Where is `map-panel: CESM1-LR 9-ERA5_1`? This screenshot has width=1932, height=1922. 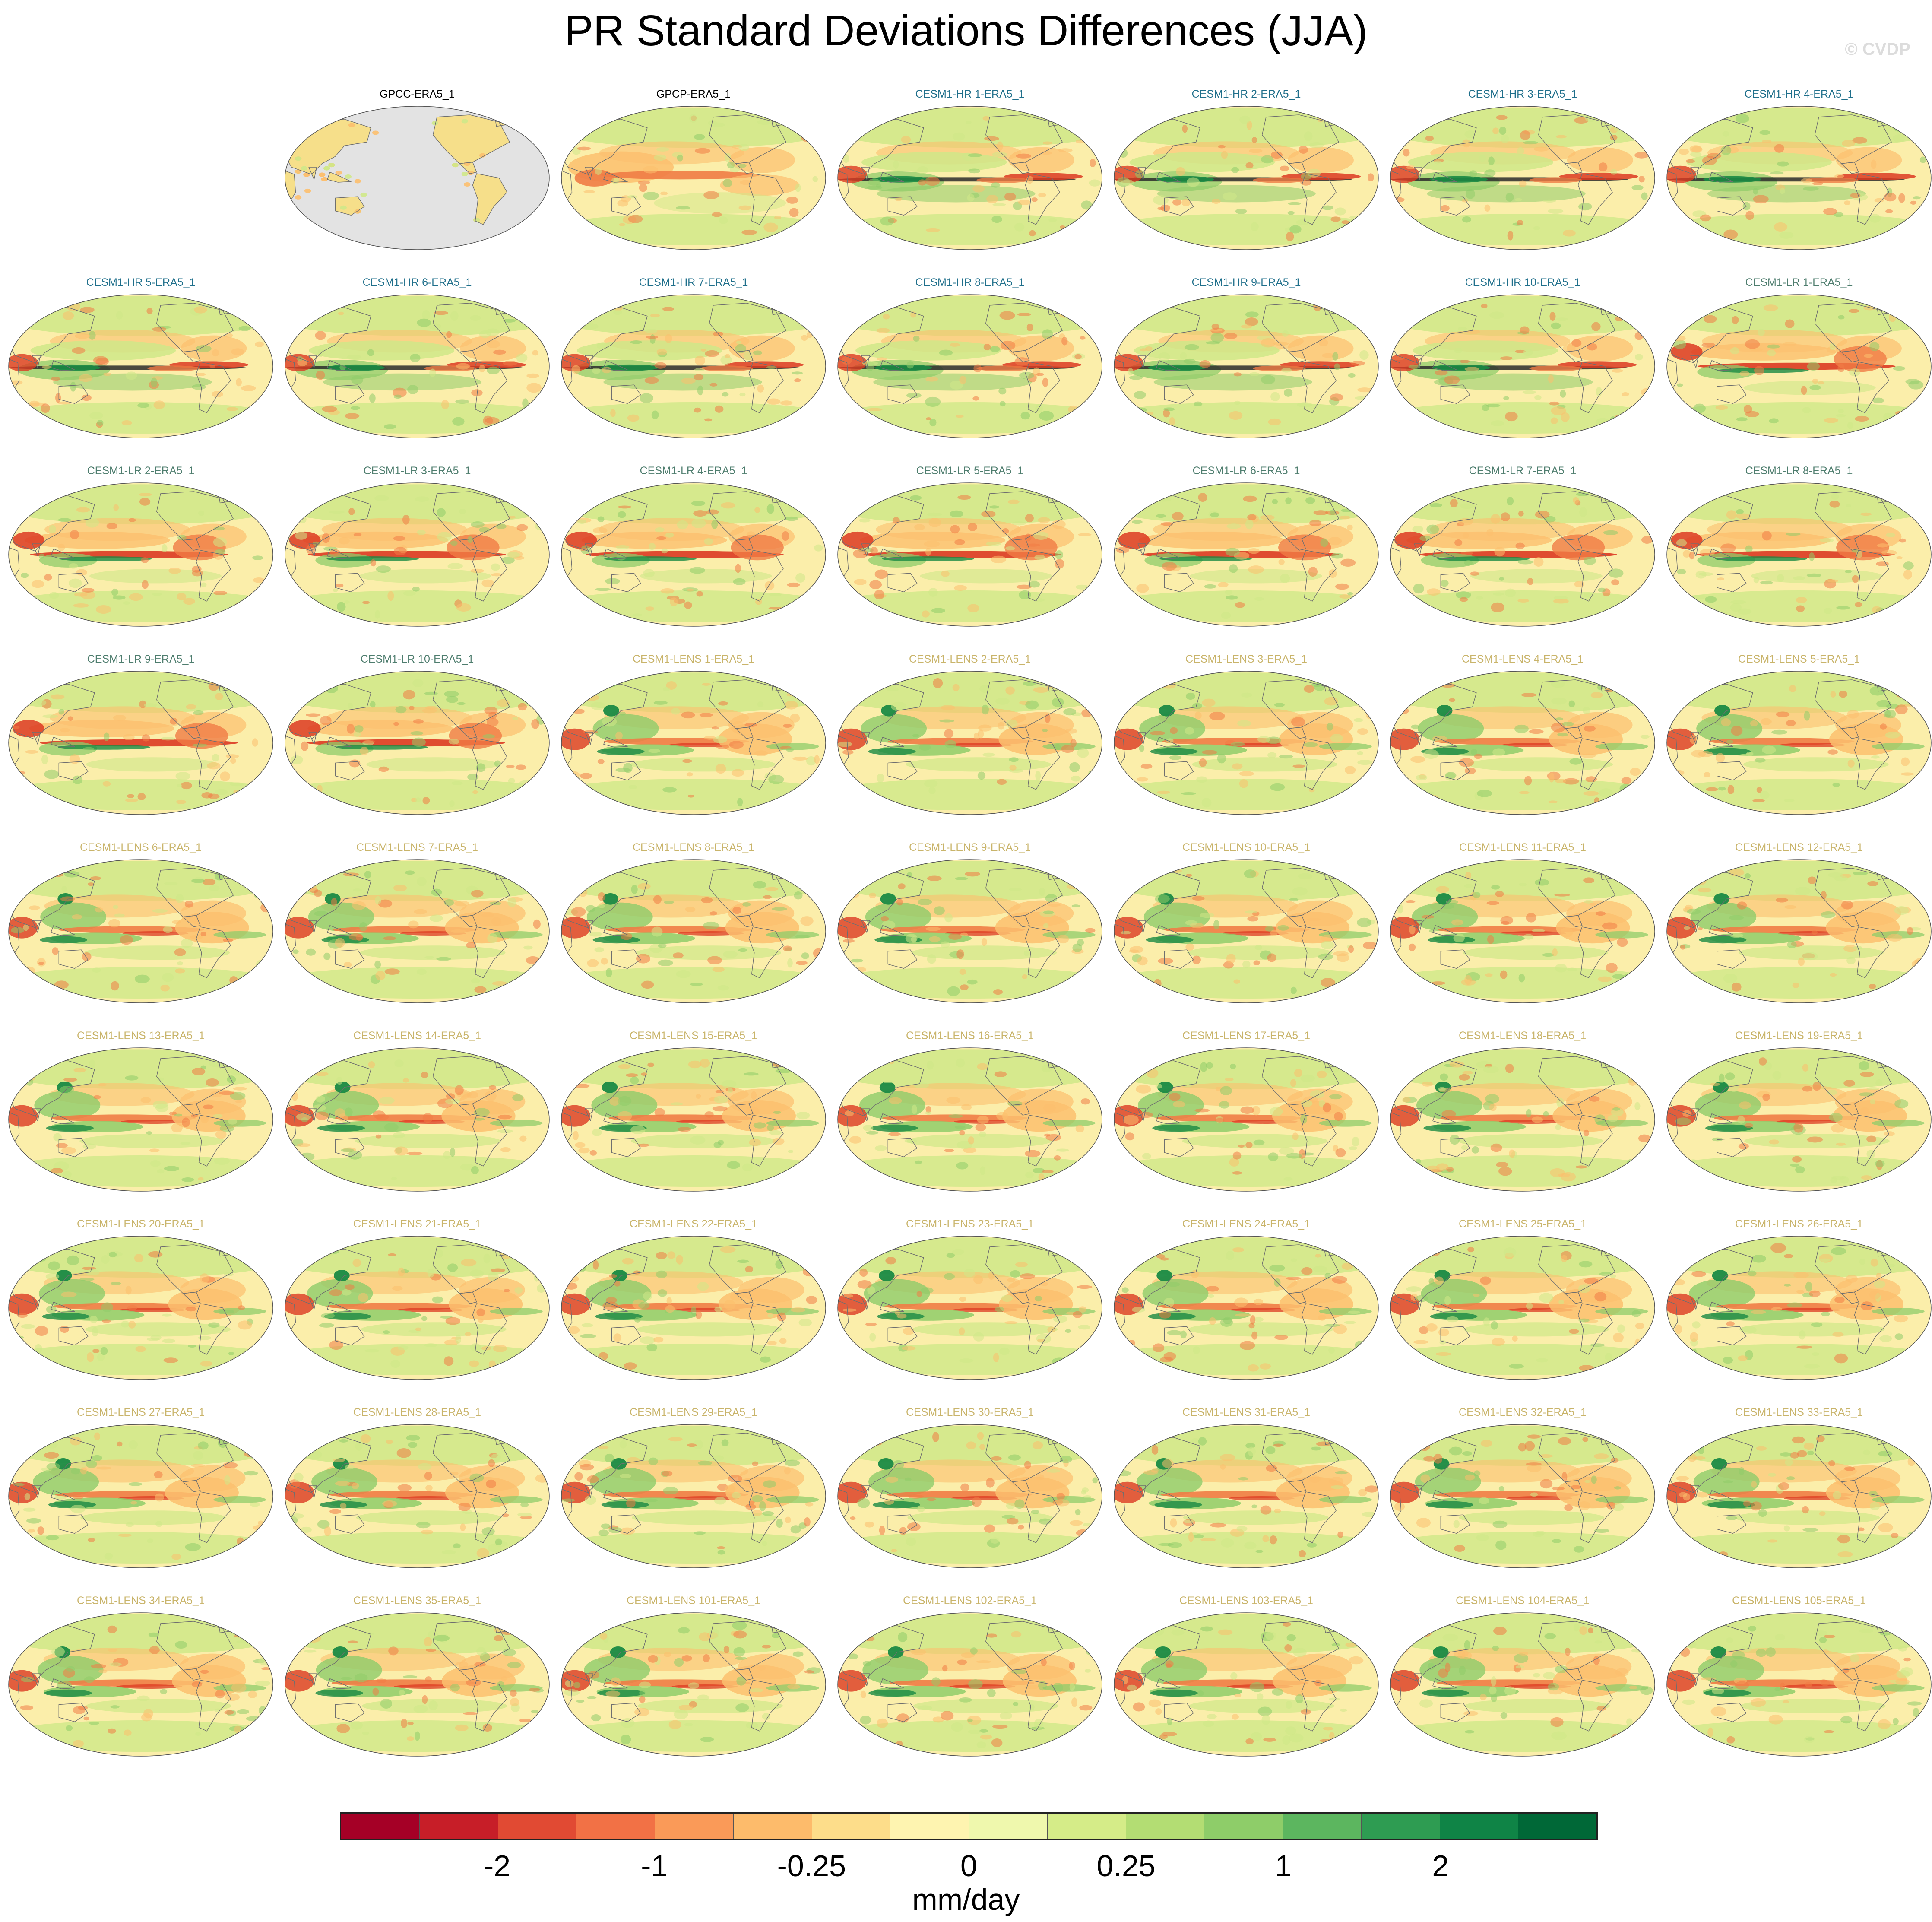
map-panel: CESM1-LR 9-ERA5_1 is located at coordinates (141, 742).